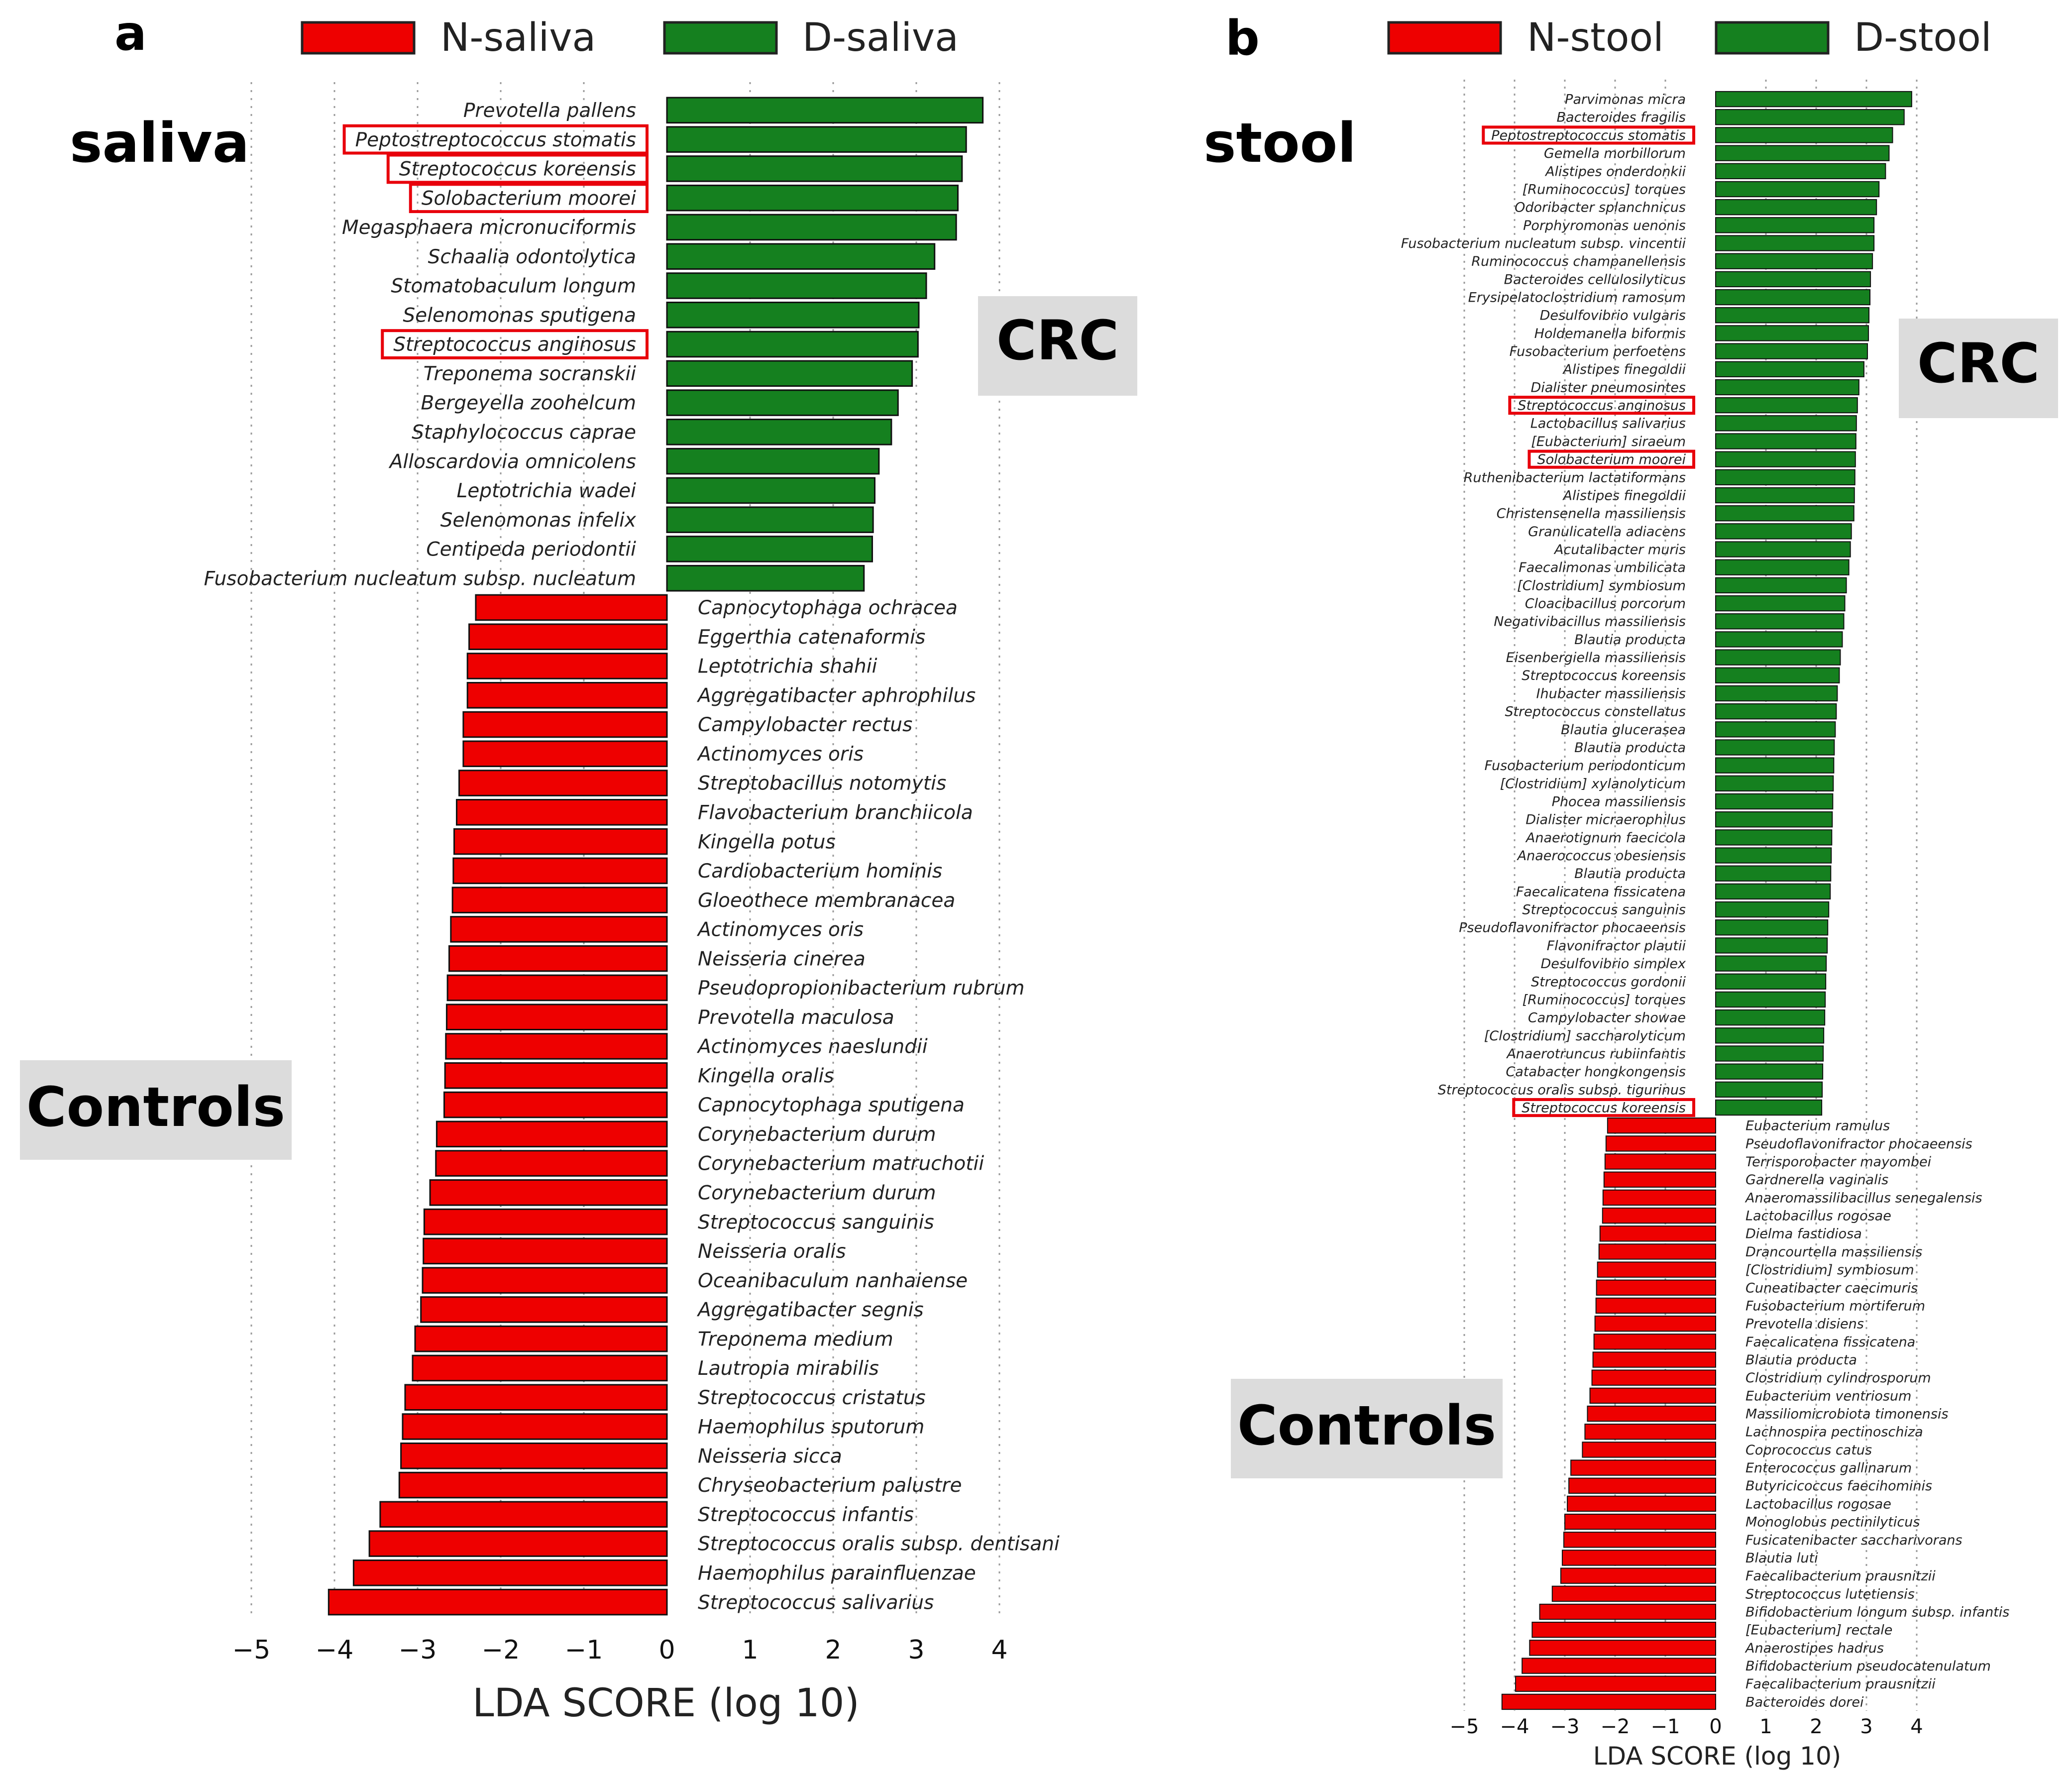  Describe the element at coordinates (1577, 297) in the screenshot. I see `species-label-erysipelatoclostridium-ramosum: Erysipelatoclostridium ramosum` at that location.